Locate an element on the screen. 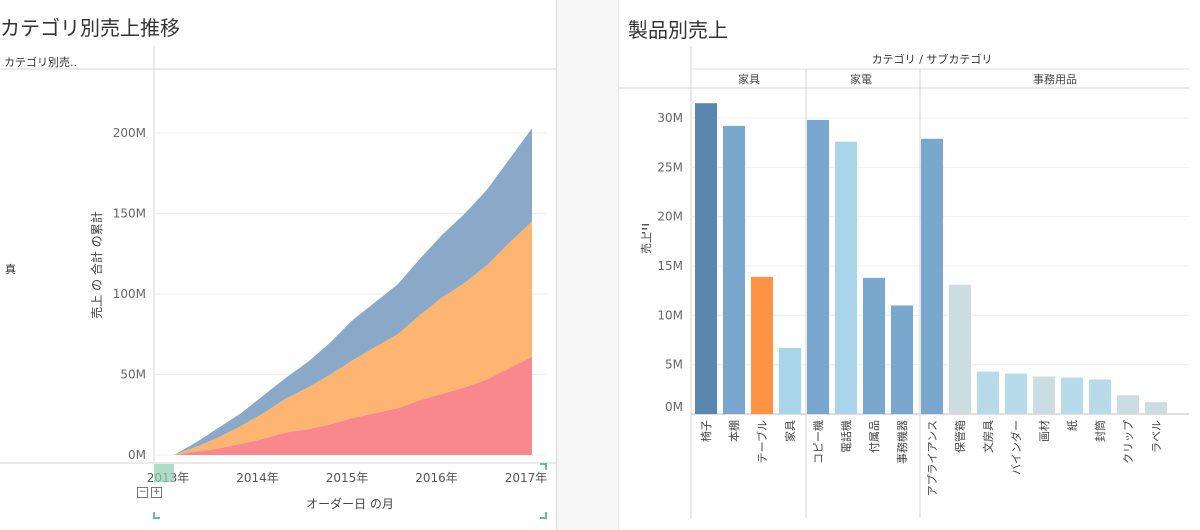  x-tick-label: バインダー is located at coordinates (1016, 447).